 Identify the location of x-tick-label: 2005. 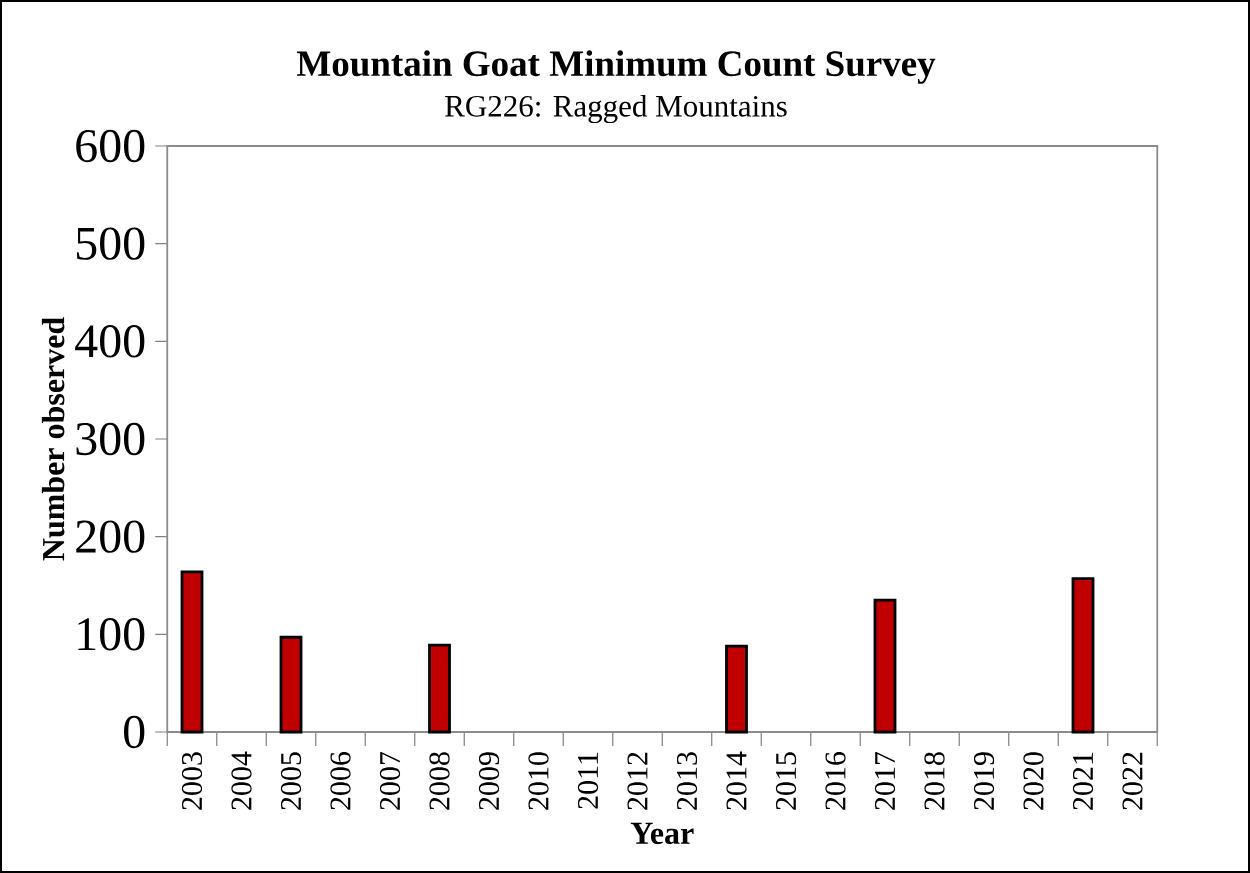
(291, 781).